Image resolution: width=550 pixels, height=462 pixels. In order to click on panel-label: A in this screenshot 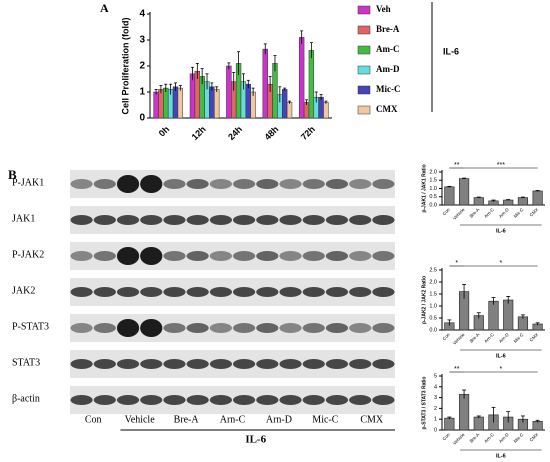, I will do `click(104, 8)`.